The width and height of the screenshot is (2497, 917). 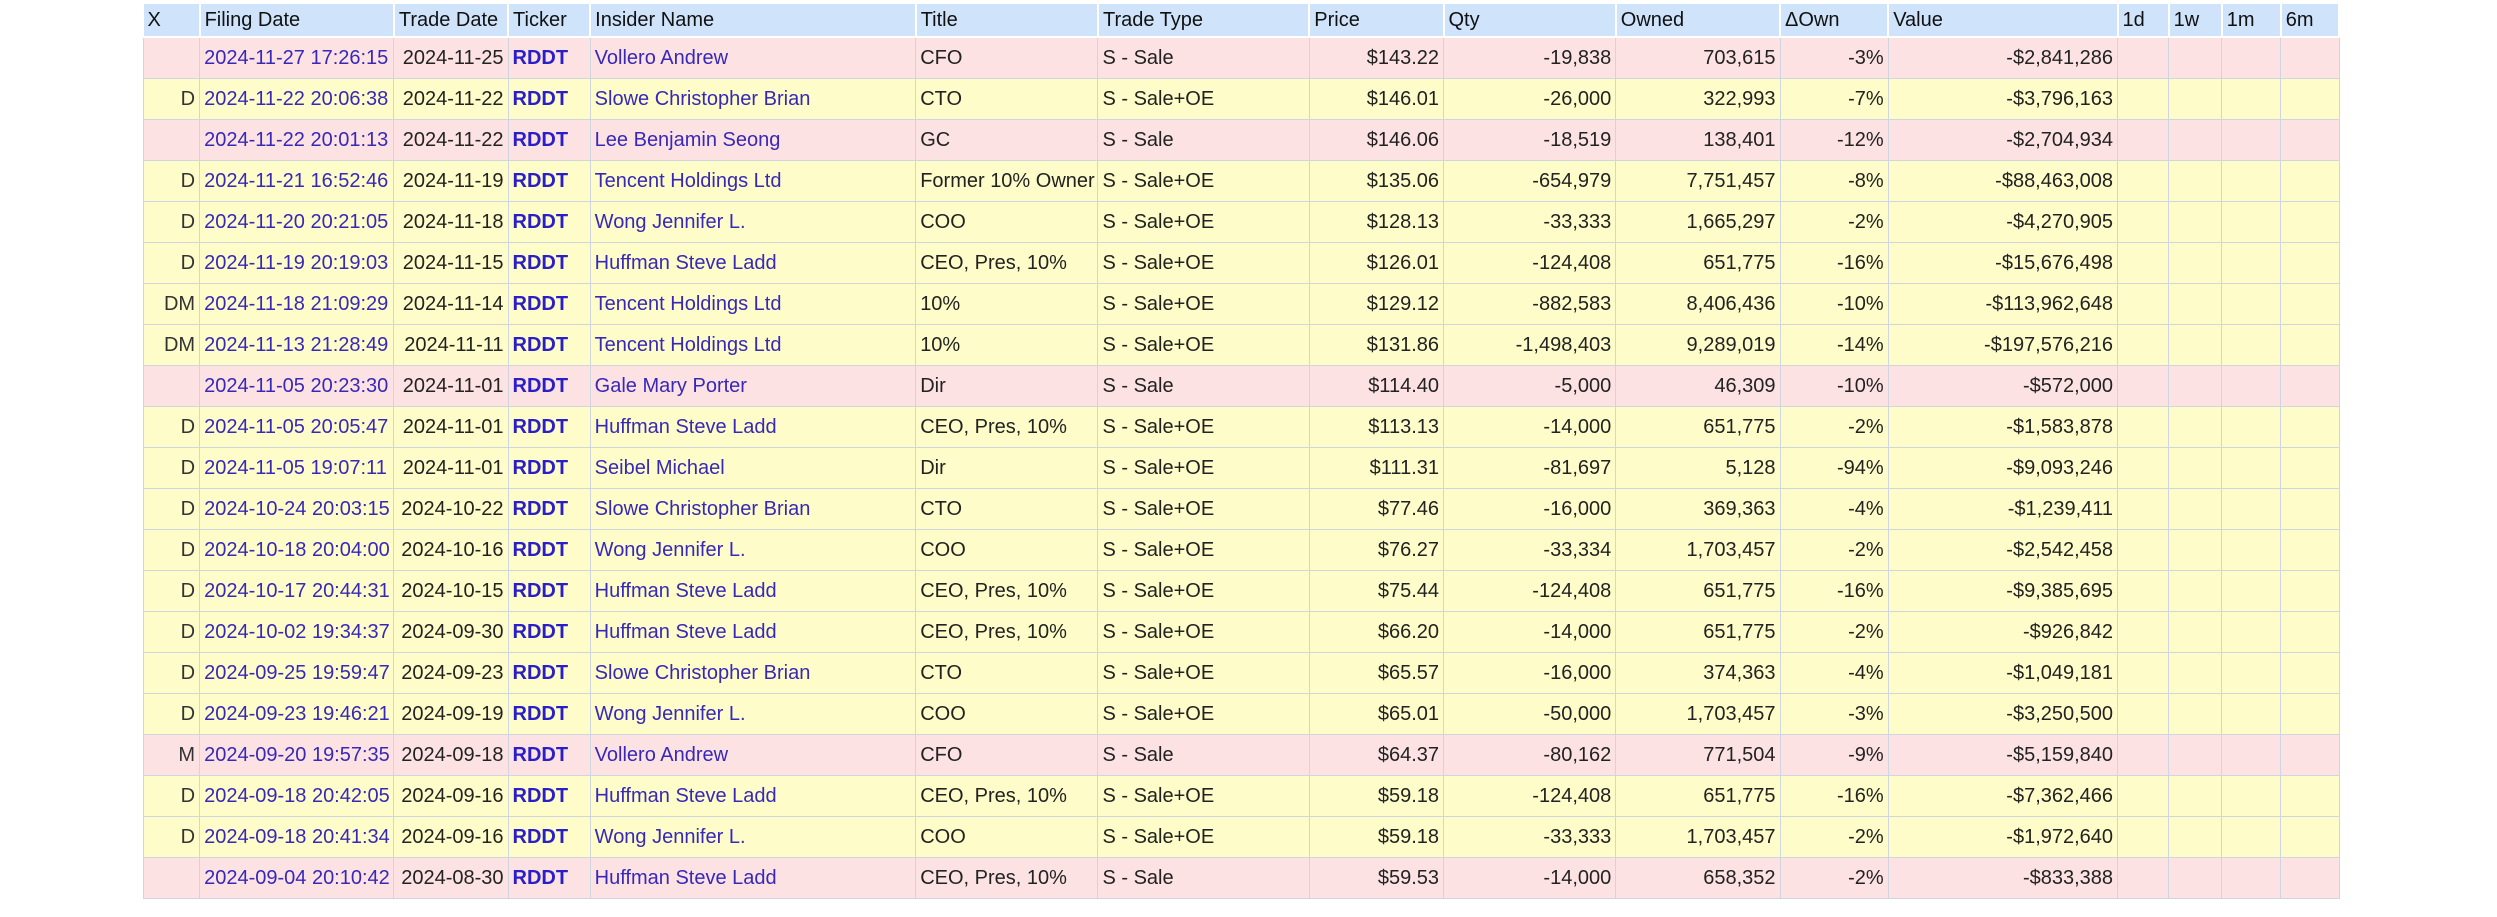 What do you see at coordinates (297, 140) in the screenshot?
I see `filing-date-link: 2024-11-22 20:01:13` at bounding box center [297, 140].